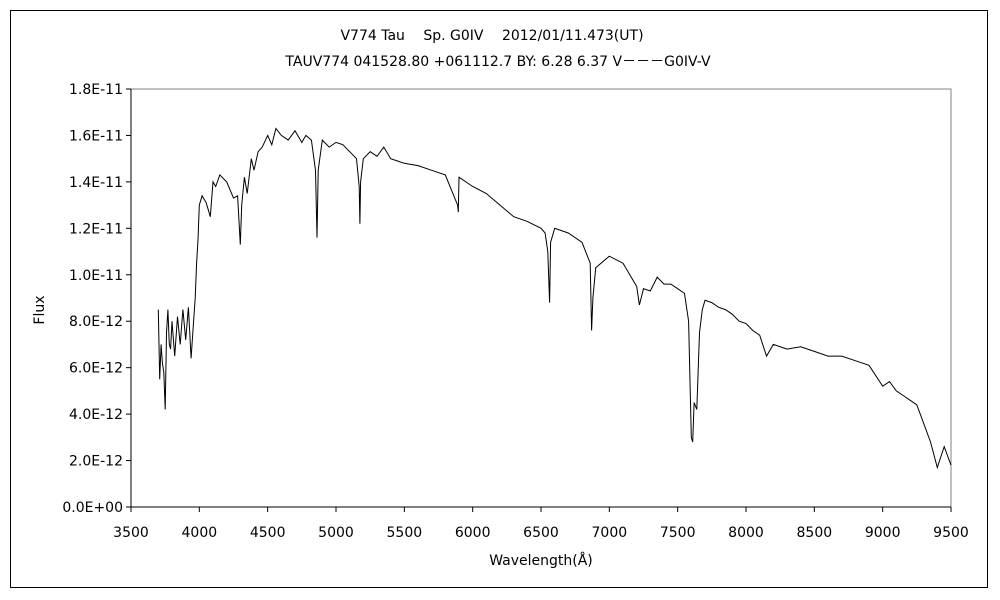  Describe the element at coordinates (92, 508) in the screenshot. I see `y-tick-label: 0.0E+00` at that location.